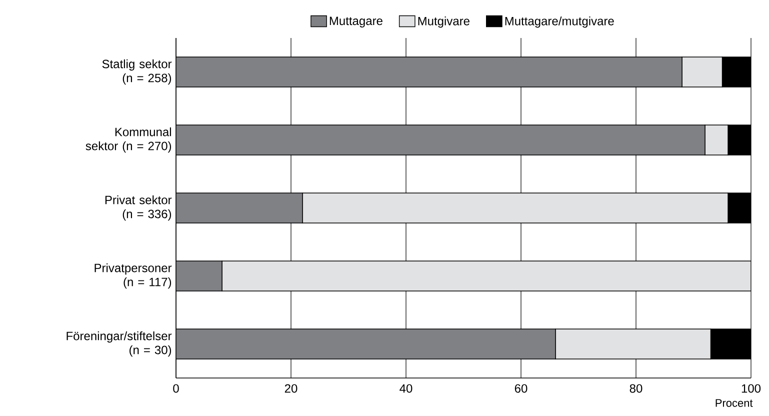 This screenshot has height=416, width=769. What do you see at coordinates (636, 388) in the screenshot?
I see `x-tick-label: 80` at bounding box center [636, 388].